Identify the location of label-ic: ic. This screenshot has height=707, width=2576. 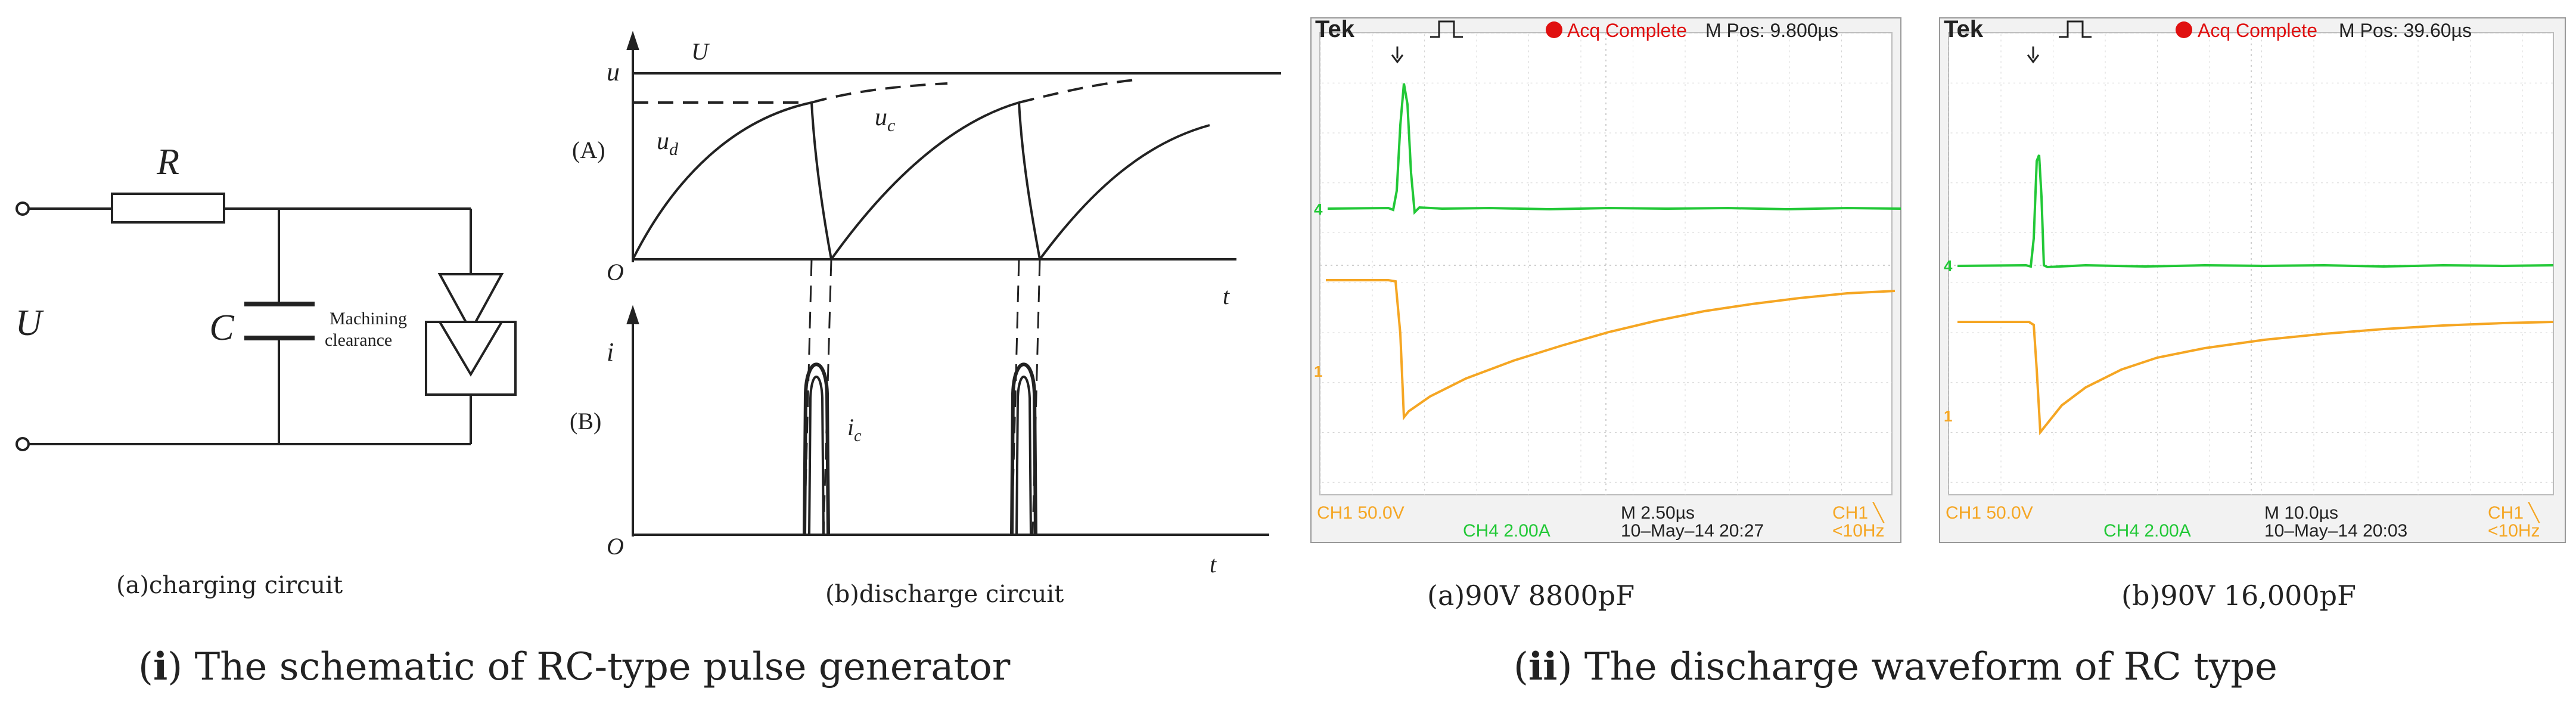
(855, 429).